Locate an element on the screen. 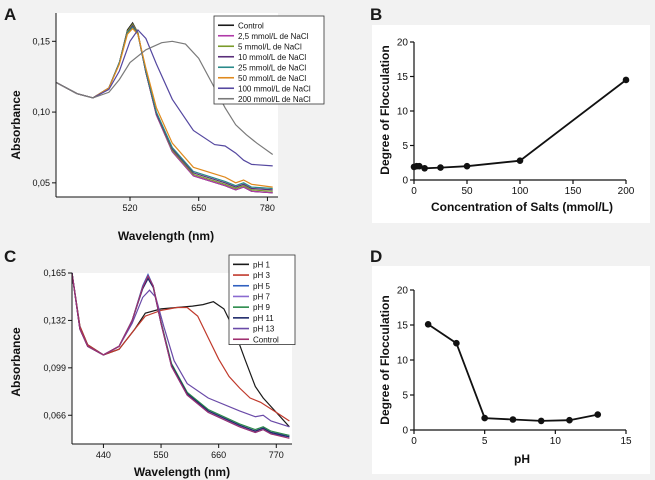  panel-a-ylabel: Absorbance is located at coordinates (16, 125).